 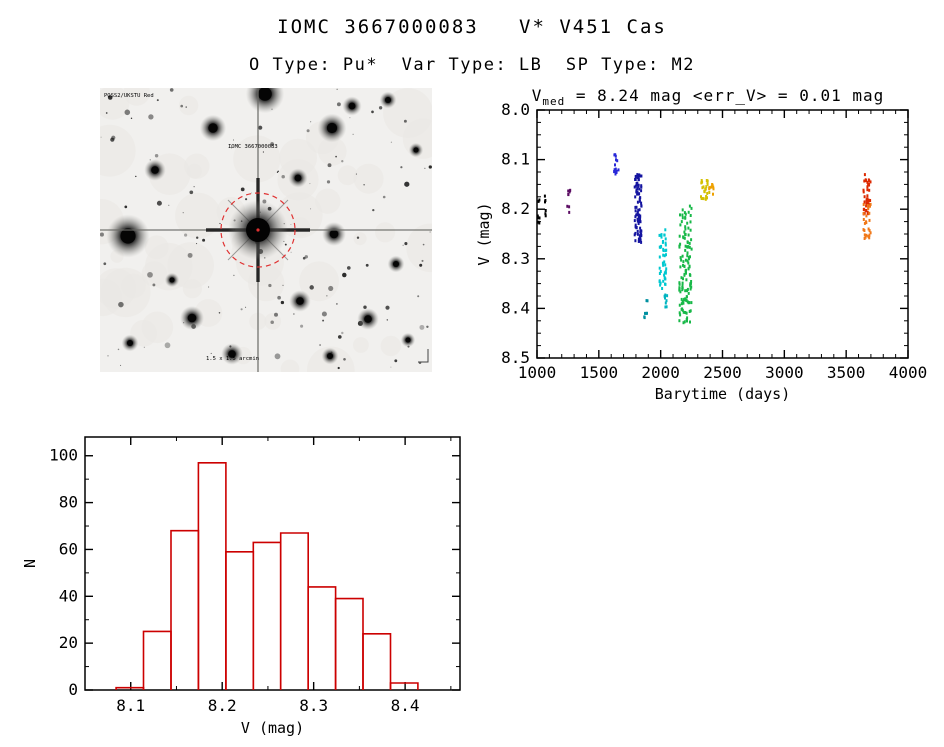 I want to click on svg-text: IOMC 3667000083, so click(x=253, y=147).